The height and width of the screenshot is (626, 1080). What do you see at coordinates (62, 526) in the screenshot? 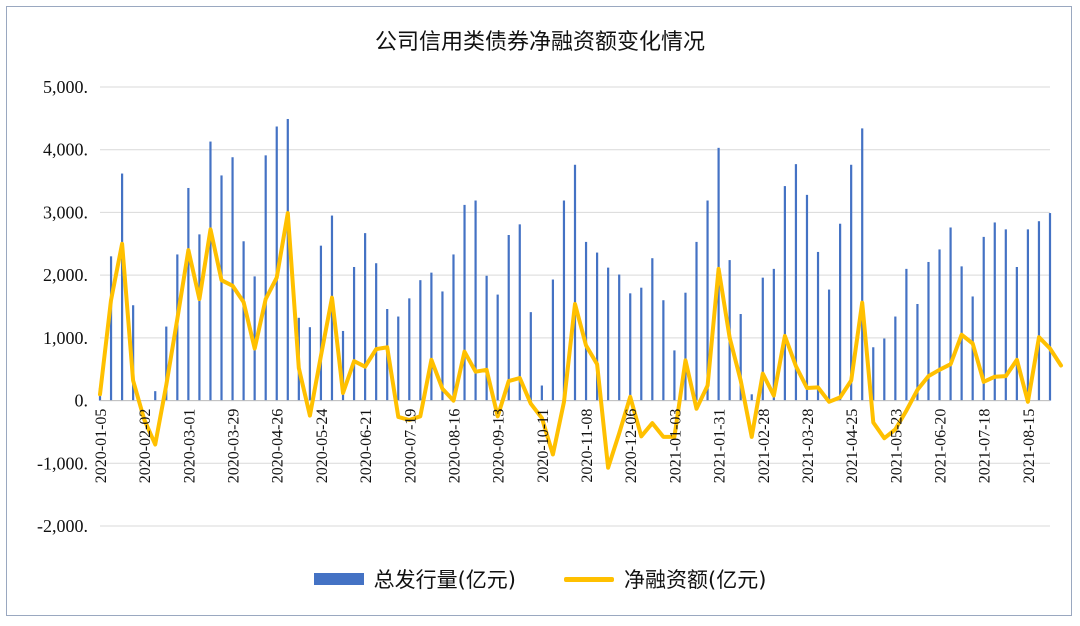
I see `y-tick-label: -2,000.` at bounding box center [62, 526].